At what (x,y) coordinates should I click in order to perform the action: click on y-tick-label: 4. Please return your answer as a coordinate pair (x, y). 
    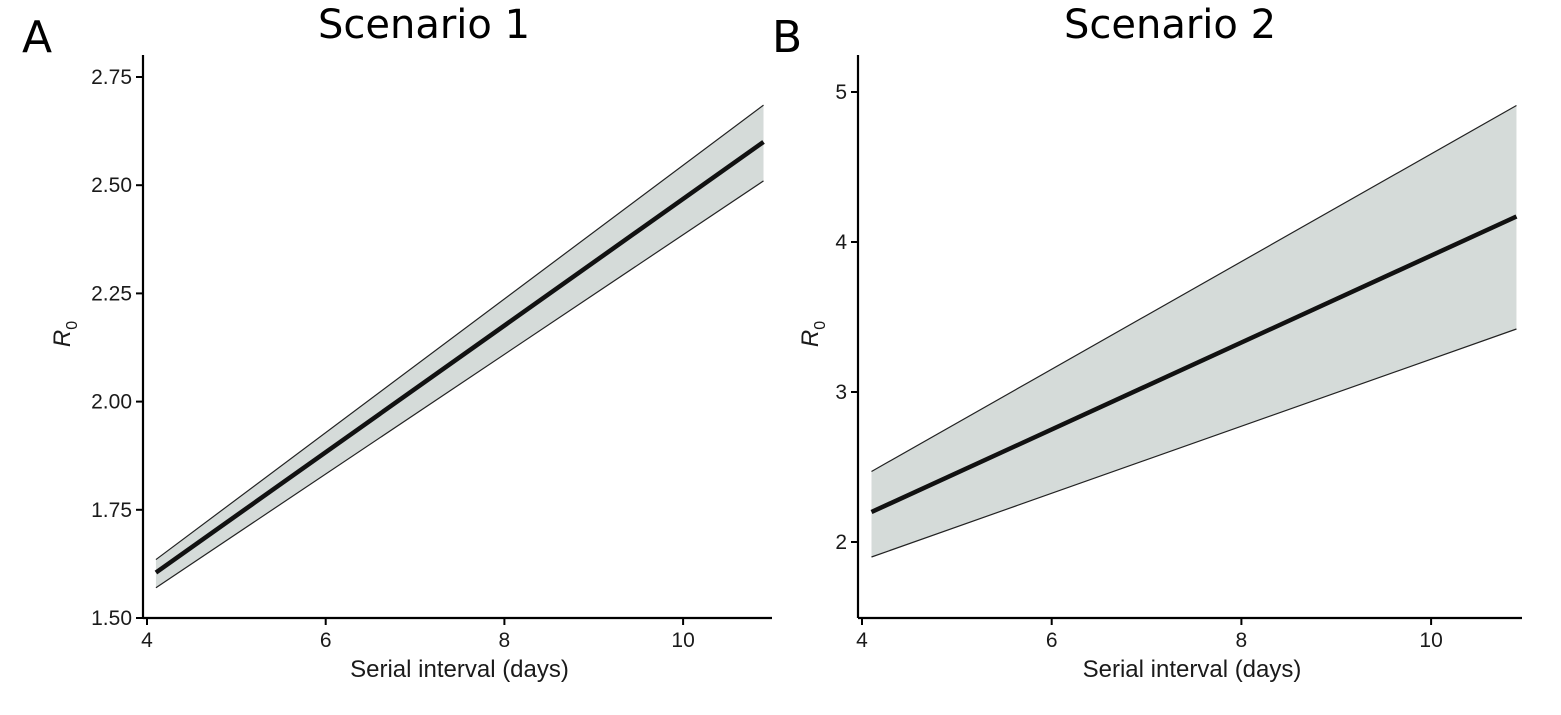
    Looking at the image, I should click on (841, 242).